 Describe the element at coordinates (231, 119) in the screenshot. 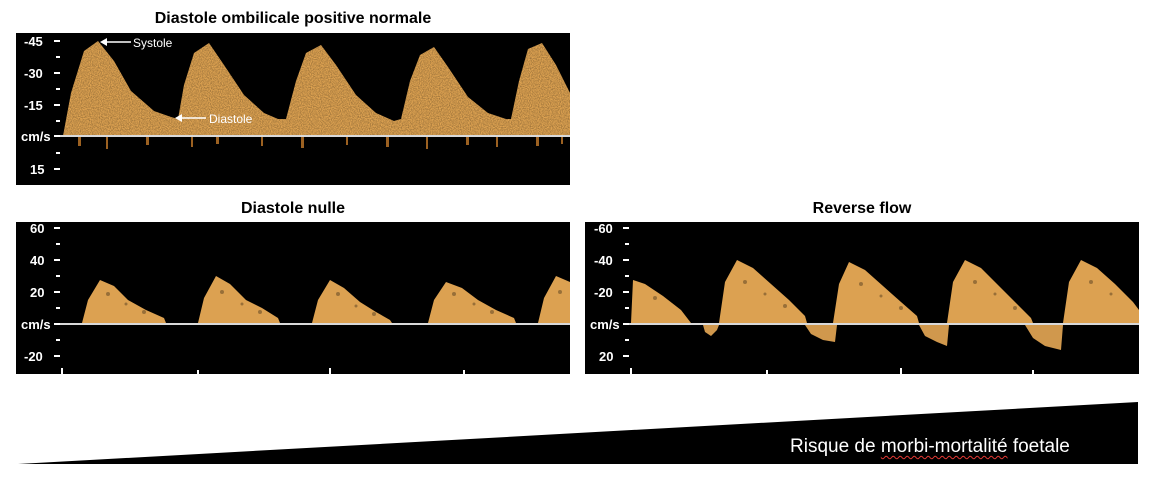

I see `diastole-label: Diastole` at that location.